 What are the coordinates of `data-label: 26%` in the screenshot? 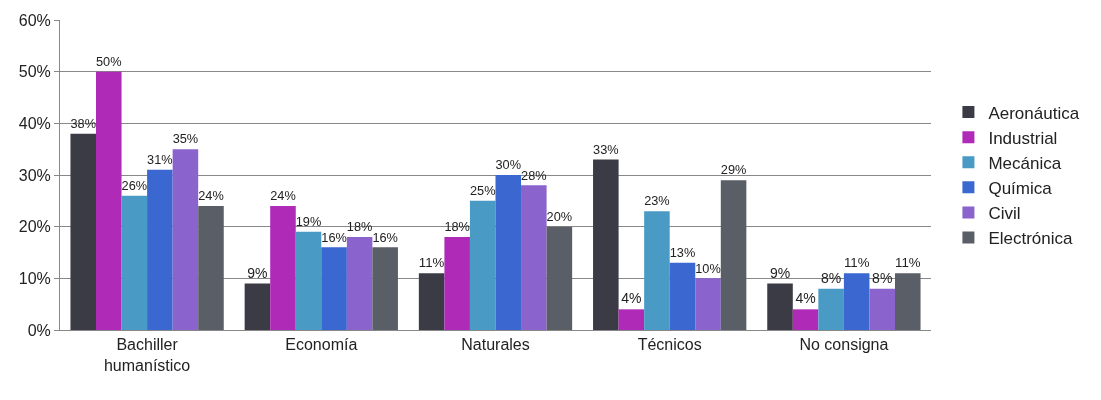 It's located at (134, 185).